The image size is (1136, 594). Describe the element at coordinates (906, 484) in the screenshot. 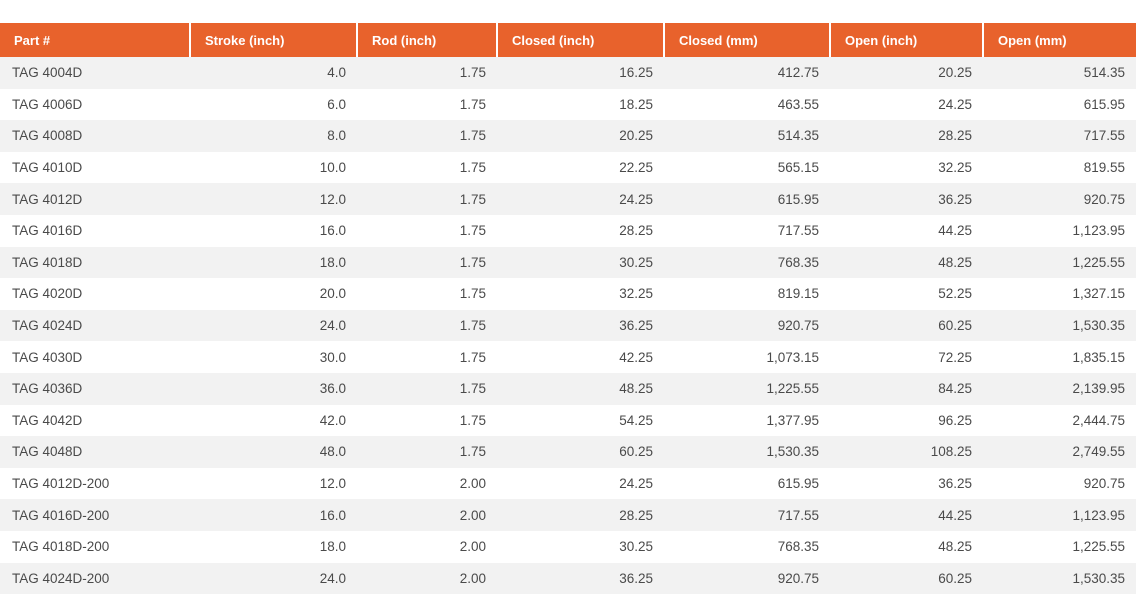

I see `cell-open-inch: 36.25` at that location.